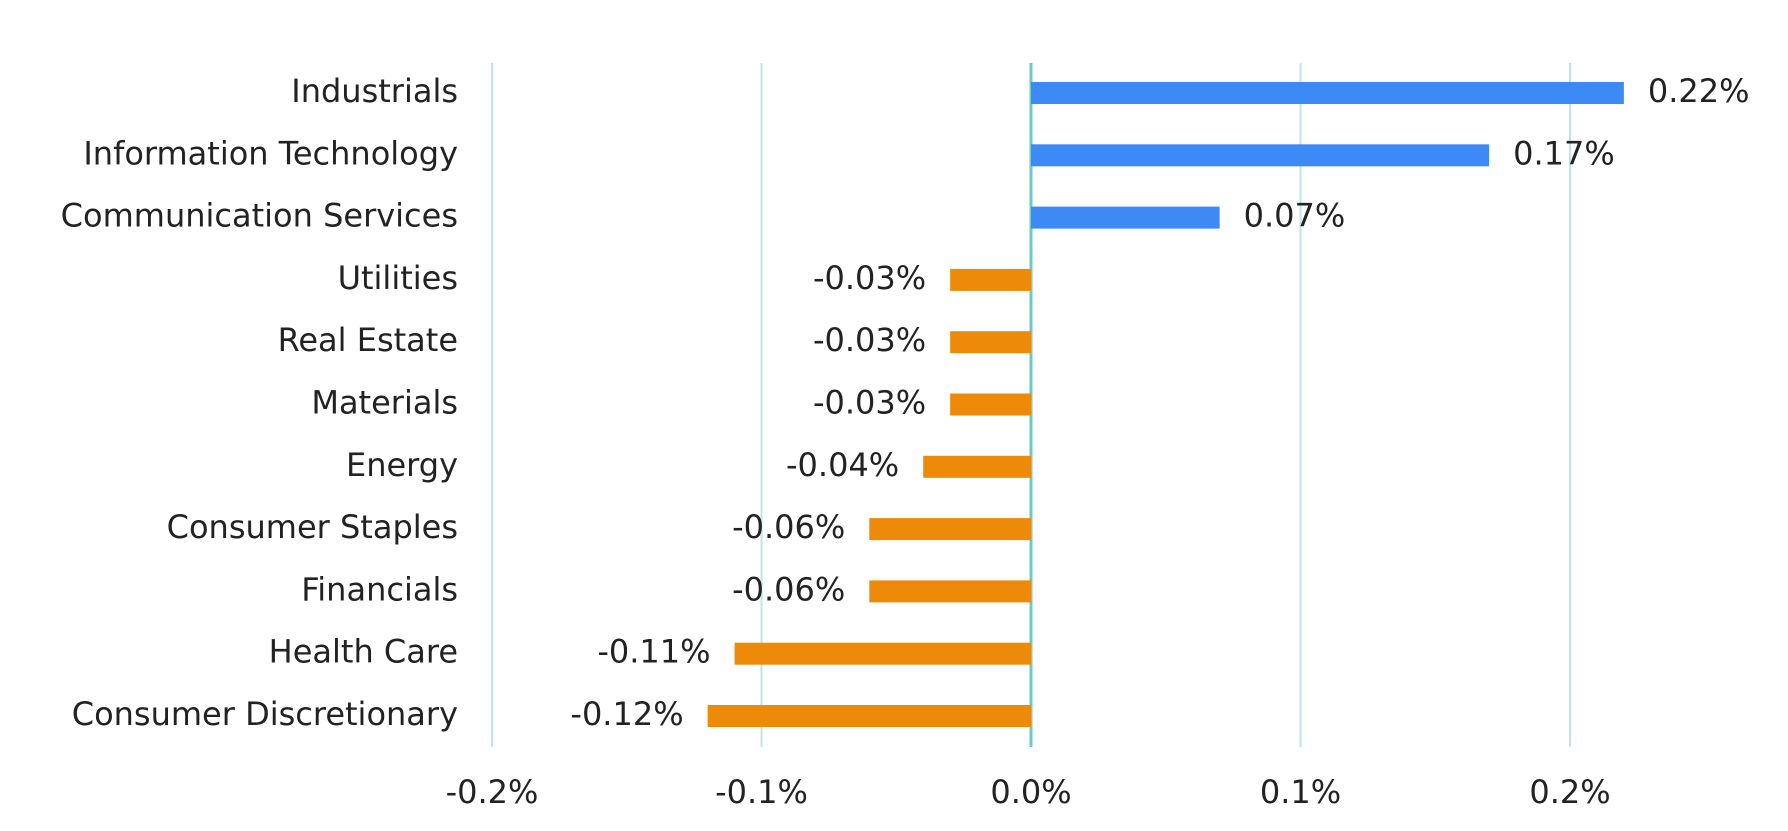 The image size is (1788, 831). What do you see at coordinates (1569, 792) in the screenshot?
I see `x-tick-label: 0.2%` at bounding box center [1569, 792].